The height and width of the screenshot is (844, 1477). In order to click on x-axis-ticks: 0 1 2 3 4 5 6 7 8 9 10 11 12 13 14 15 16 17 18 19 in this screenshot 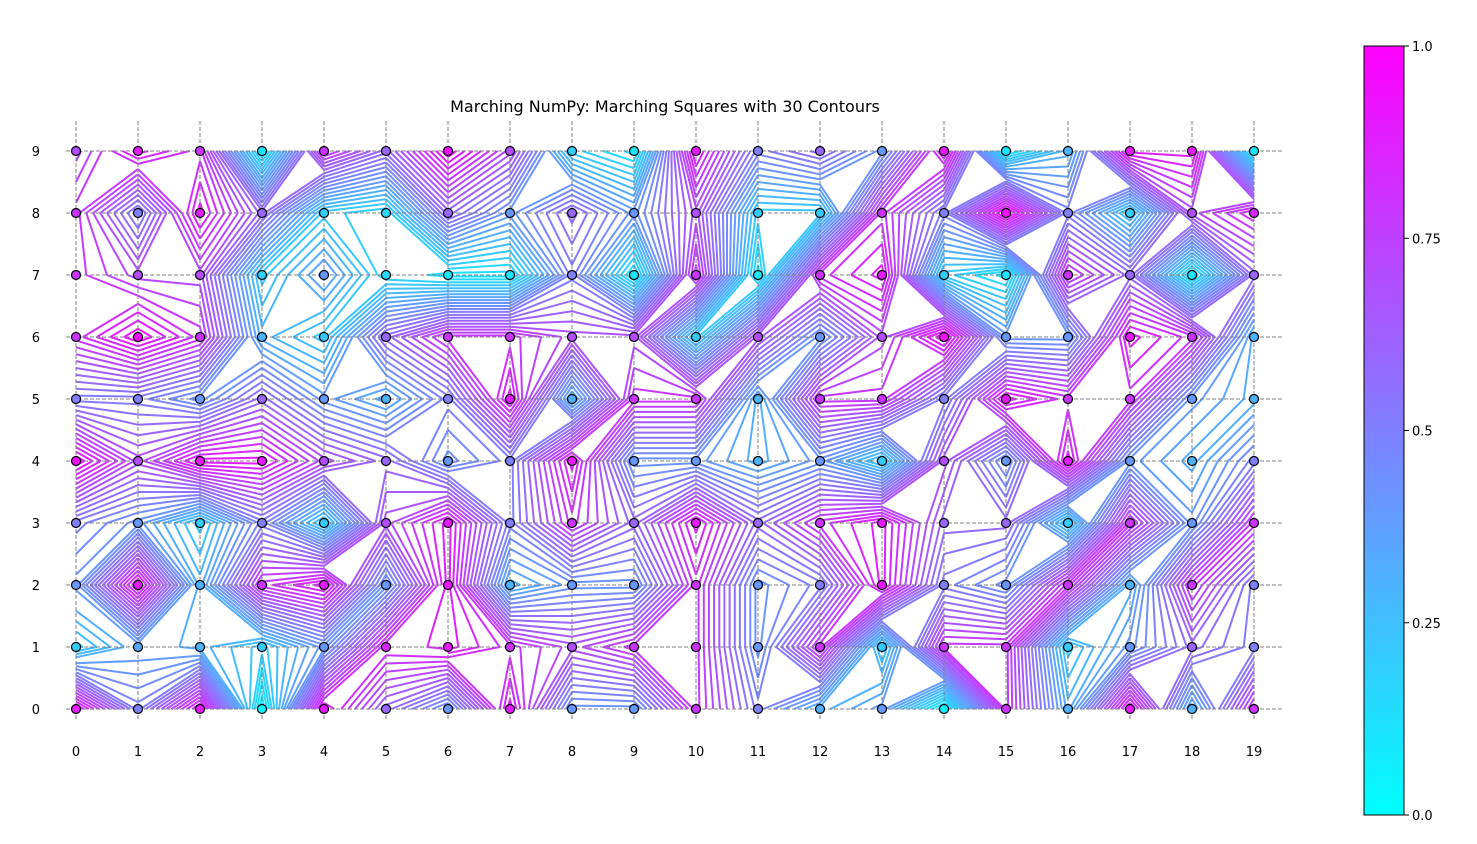, I will do `click(667, 752)`.